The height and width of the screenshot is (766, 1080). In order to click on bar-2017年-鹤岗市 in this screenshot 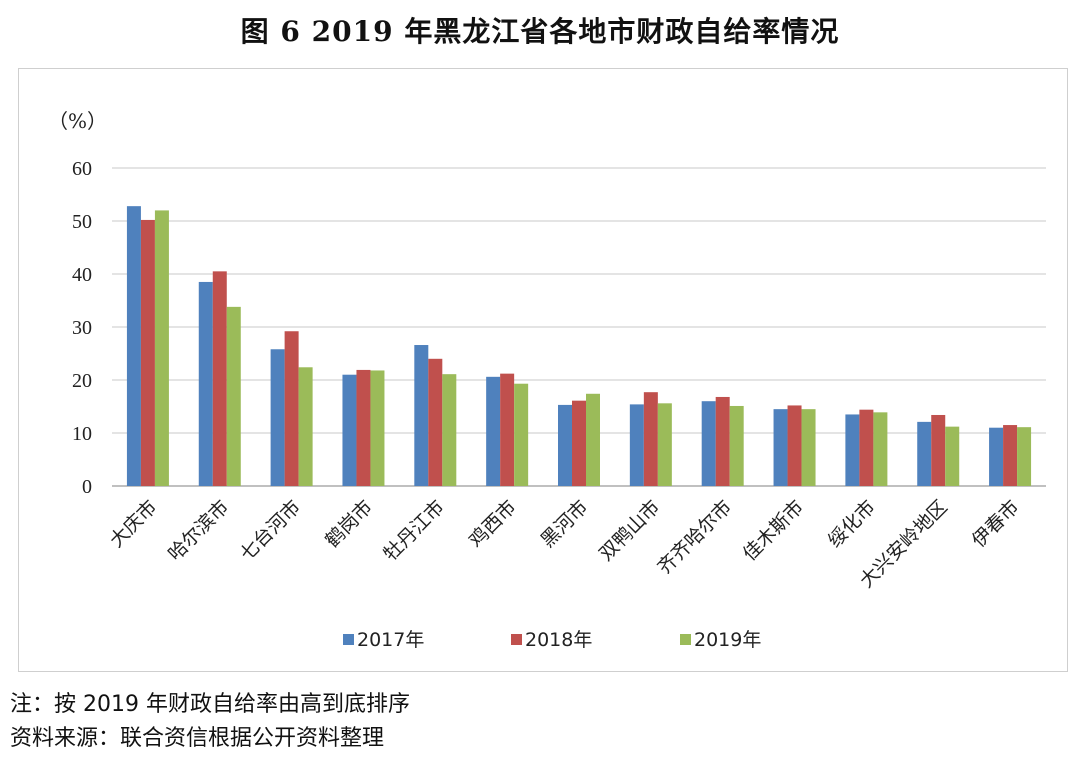, I will do `click(349, 430)`.